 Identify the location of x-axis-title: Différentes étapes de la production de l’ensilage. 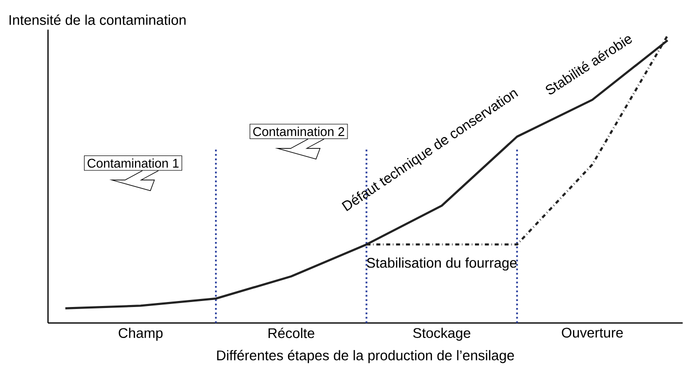
(365, 357).